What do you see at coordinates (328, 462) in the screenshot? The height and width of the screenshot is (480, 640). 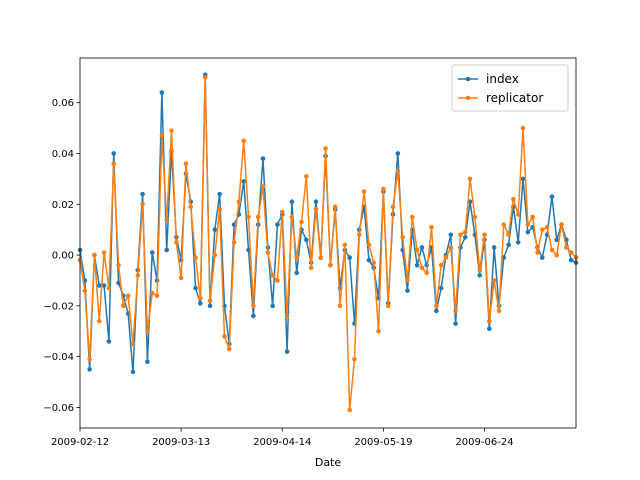 I see `x-axis-label: Date` at bounding box center [328, 462].